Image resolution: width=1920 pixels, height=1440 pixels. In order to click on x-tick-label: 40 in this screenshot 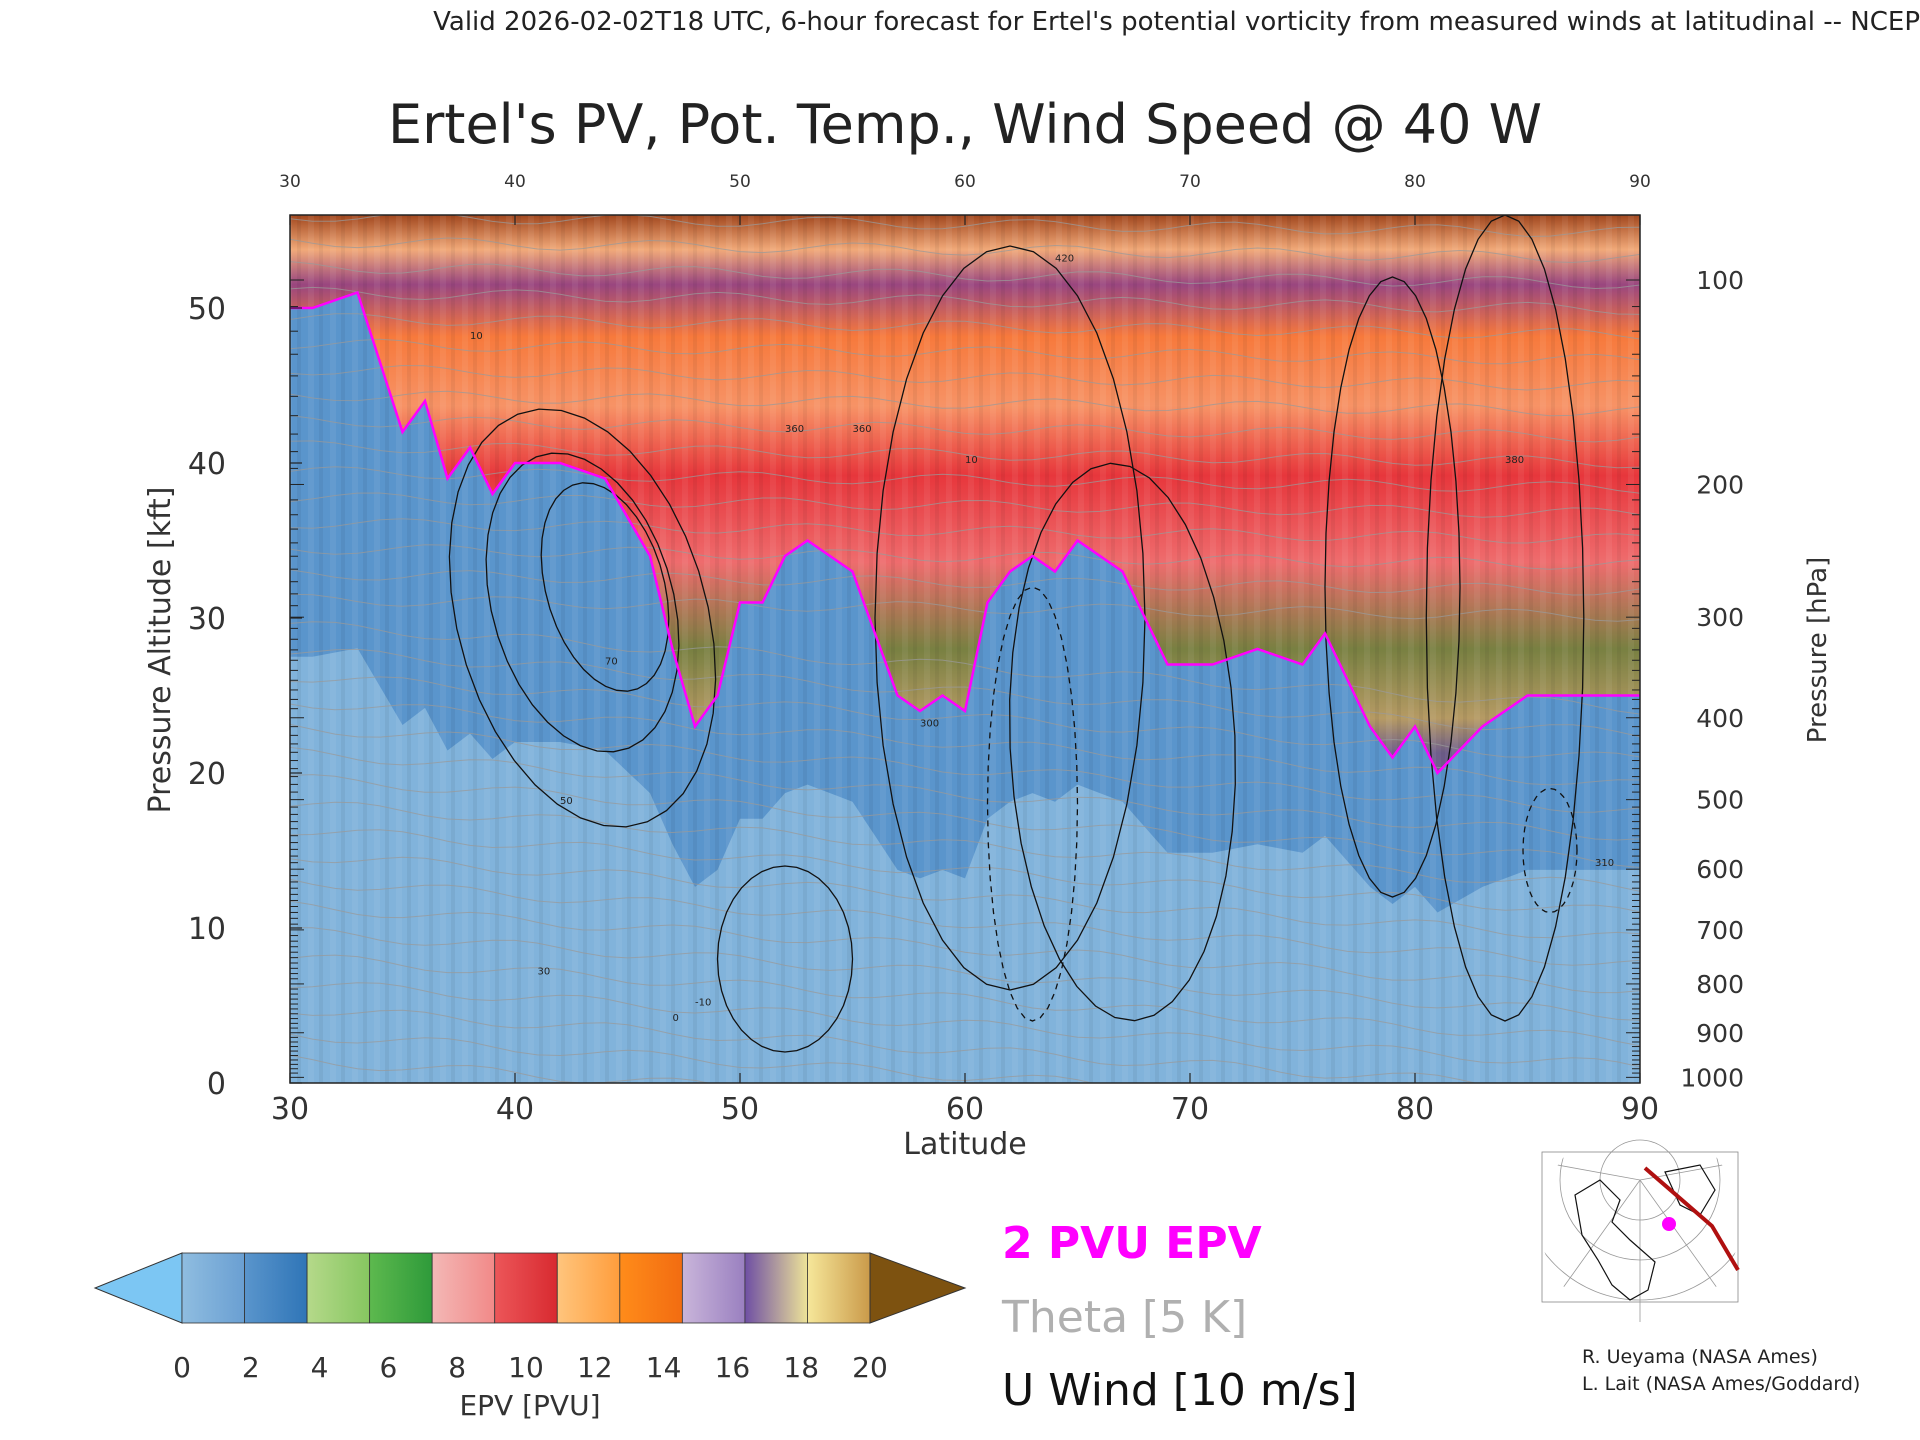, I will do `click(515, 1109)`.